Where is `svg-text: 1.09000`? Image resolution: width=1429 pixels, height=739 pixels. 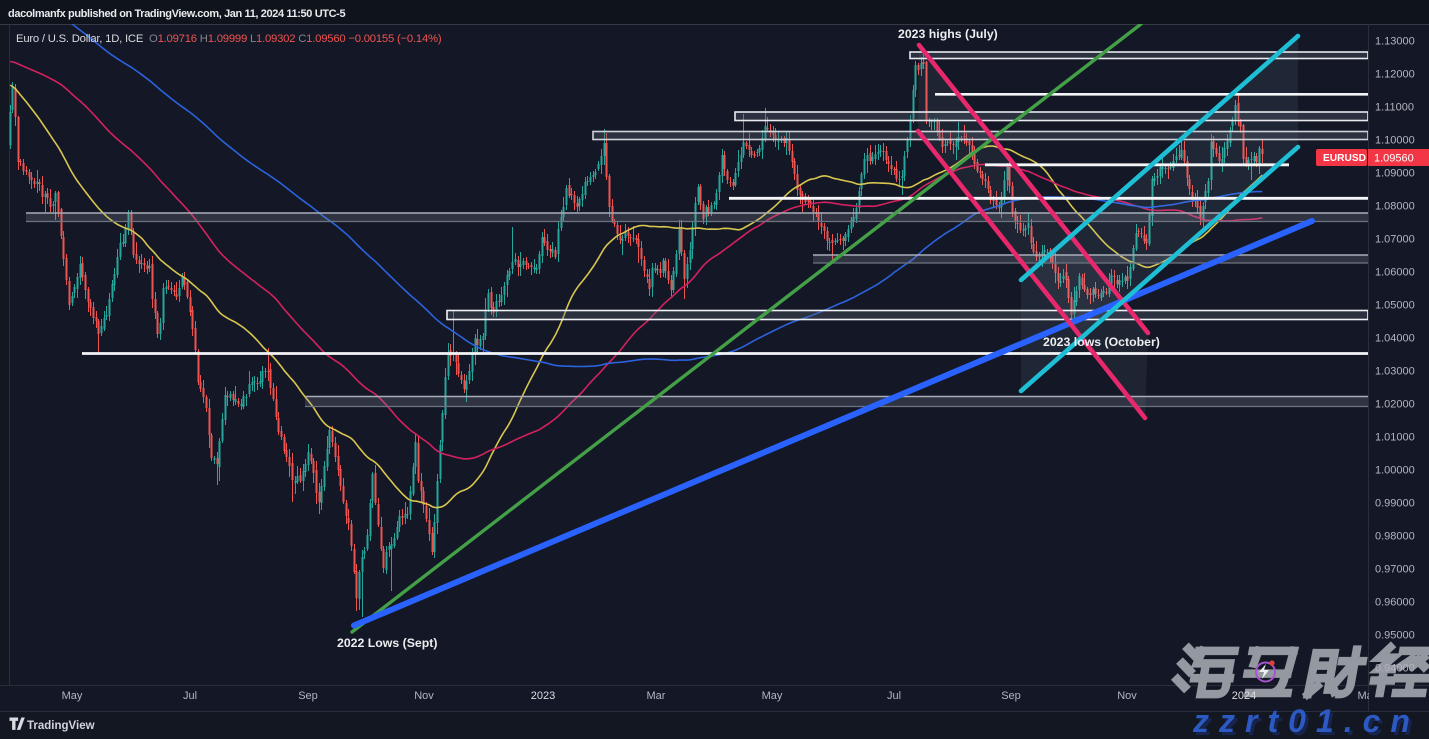 svg-text: 1.09000 is located at coordinates (1395, 174).